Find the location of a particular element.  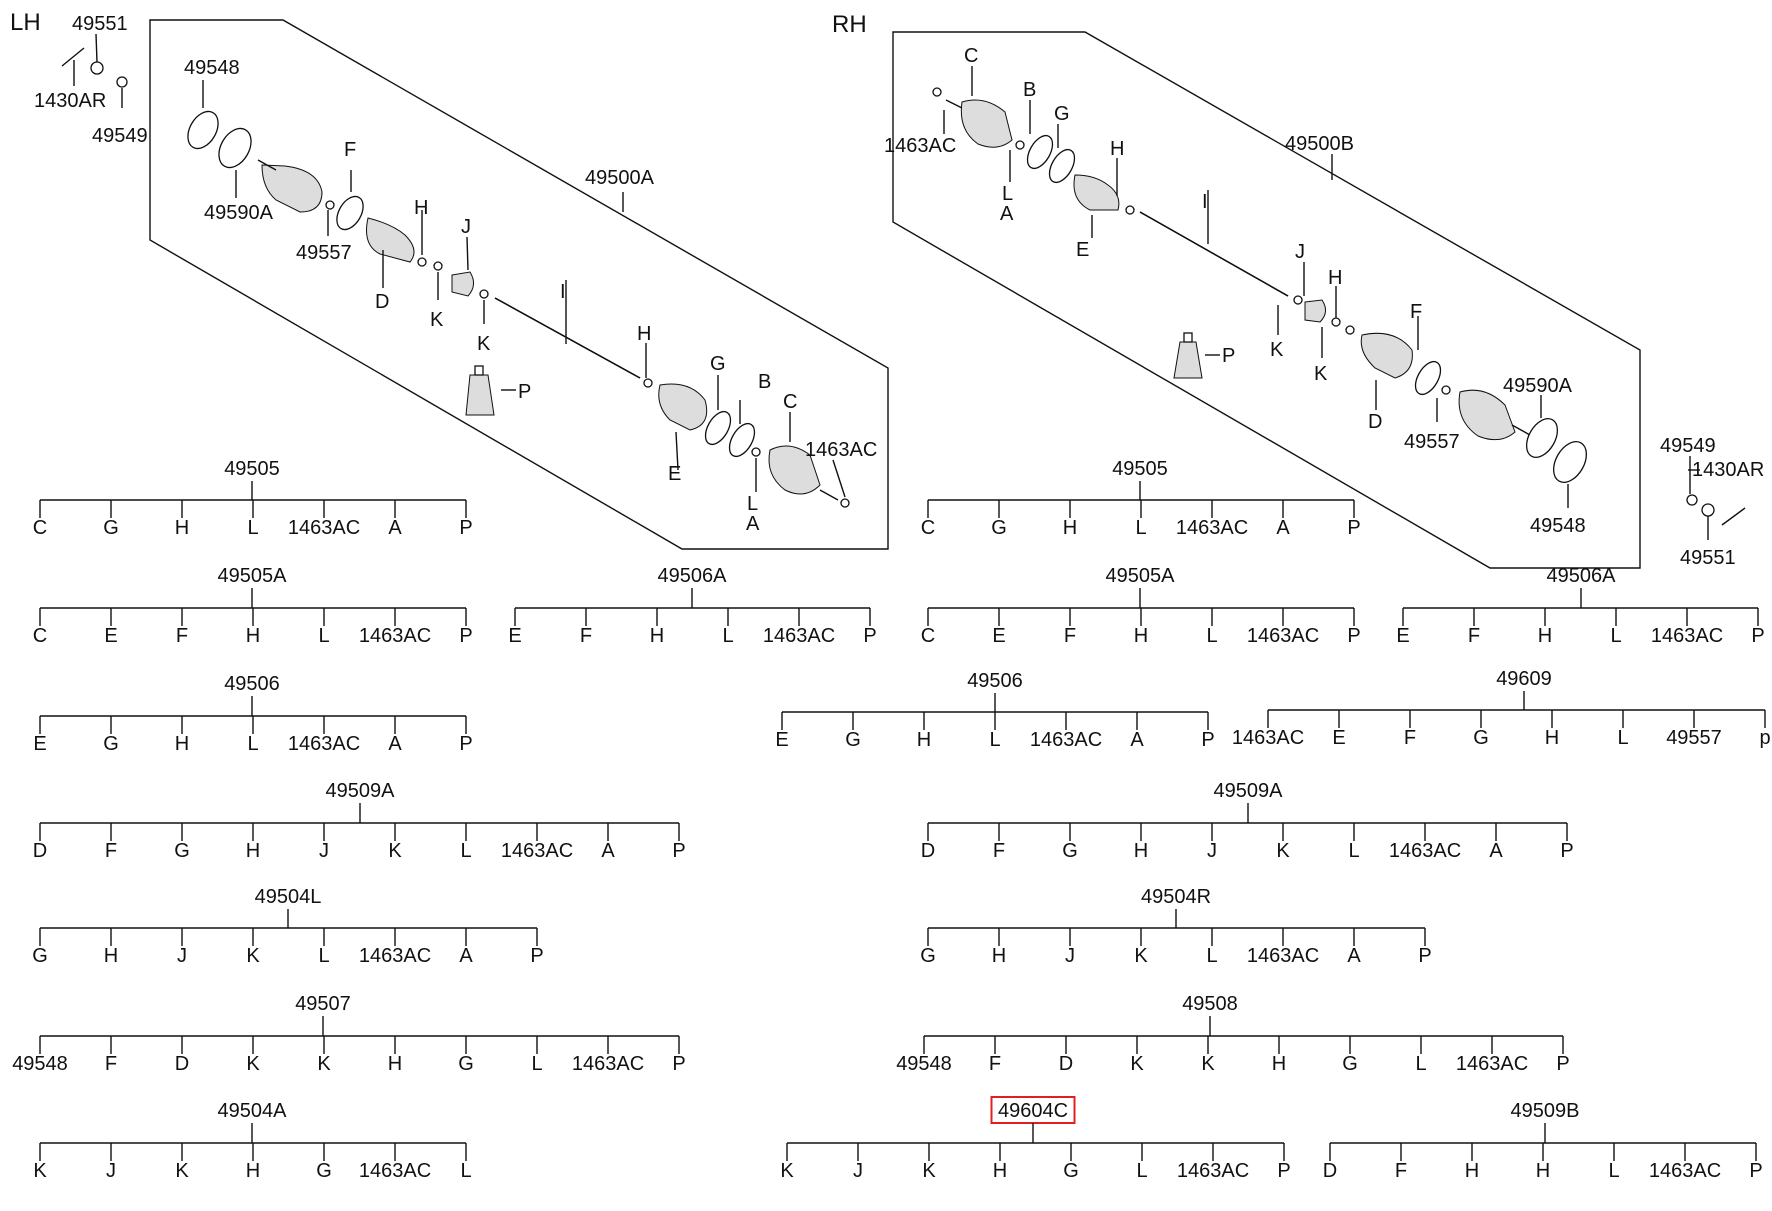

callout-label: K is located at coordinates (484, 344).